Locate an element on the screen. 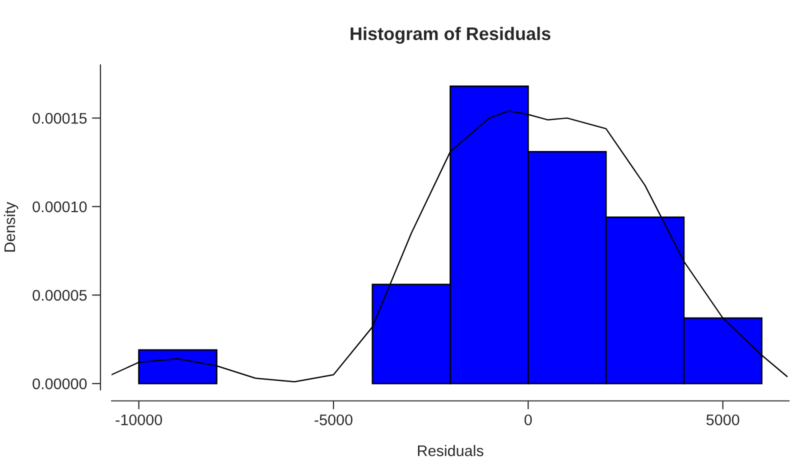 This screenshot has height=464, width=797. y-tick-label: 0.00005 is located at coordinates (59, 295).